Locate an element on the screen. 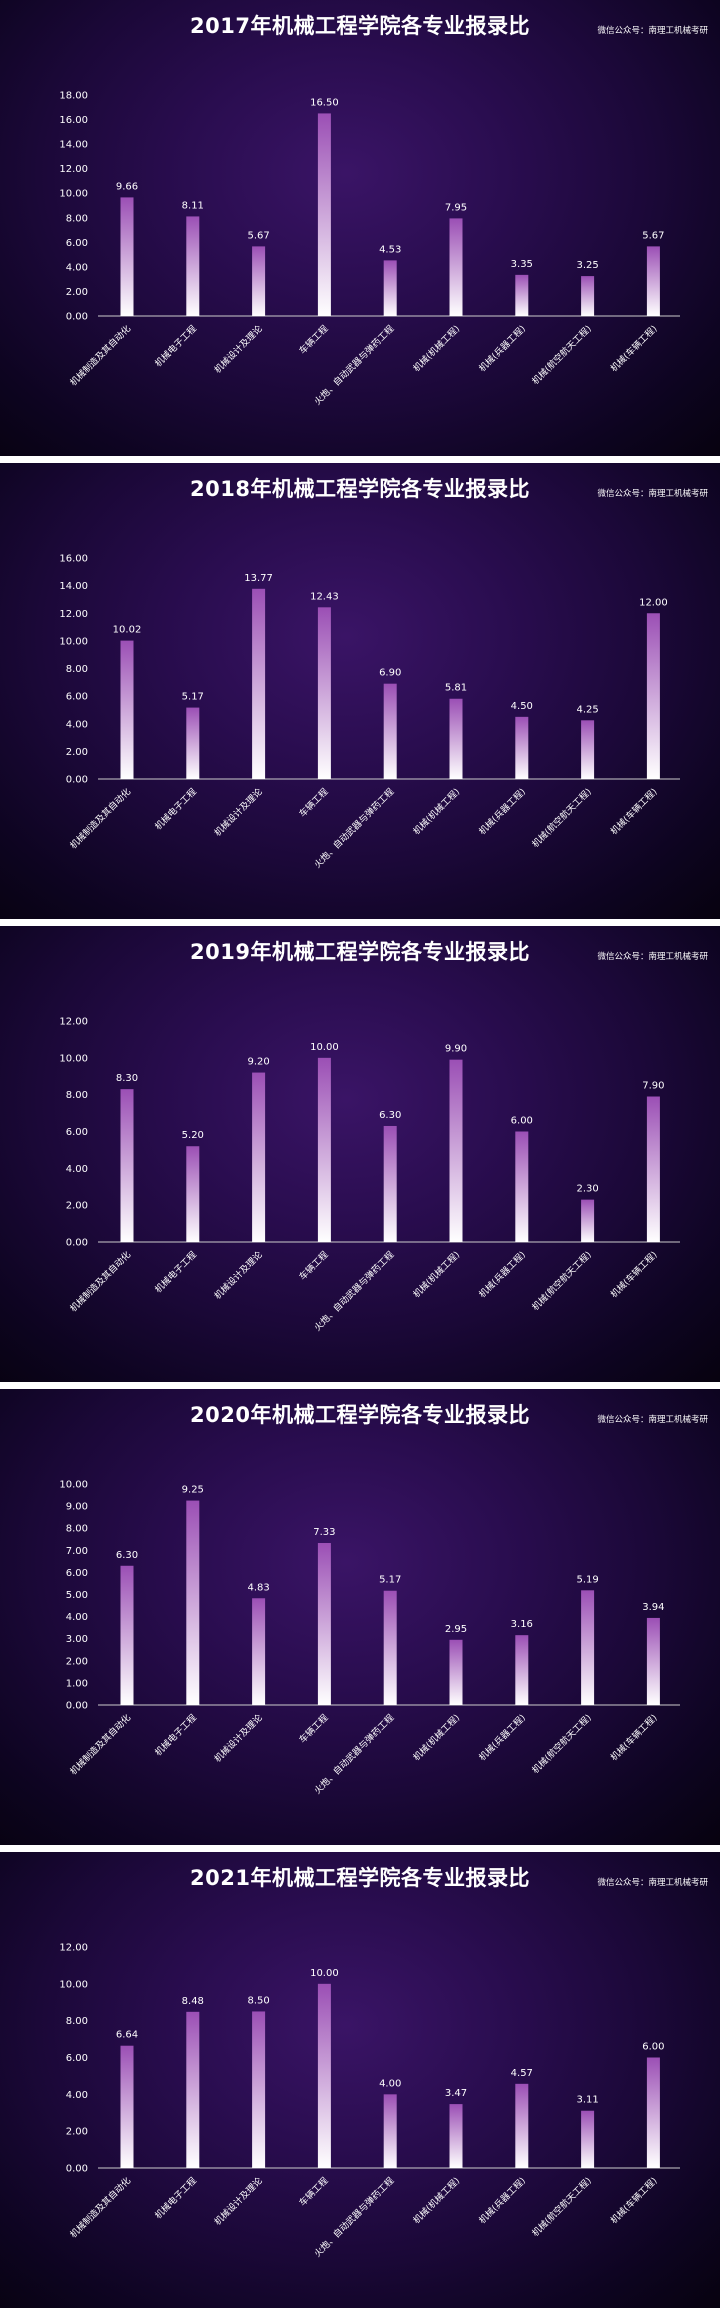 The height and width of the screenshot is (2316, 720). bar-value-label: 3.11 is located at coordinates (587, 2100).